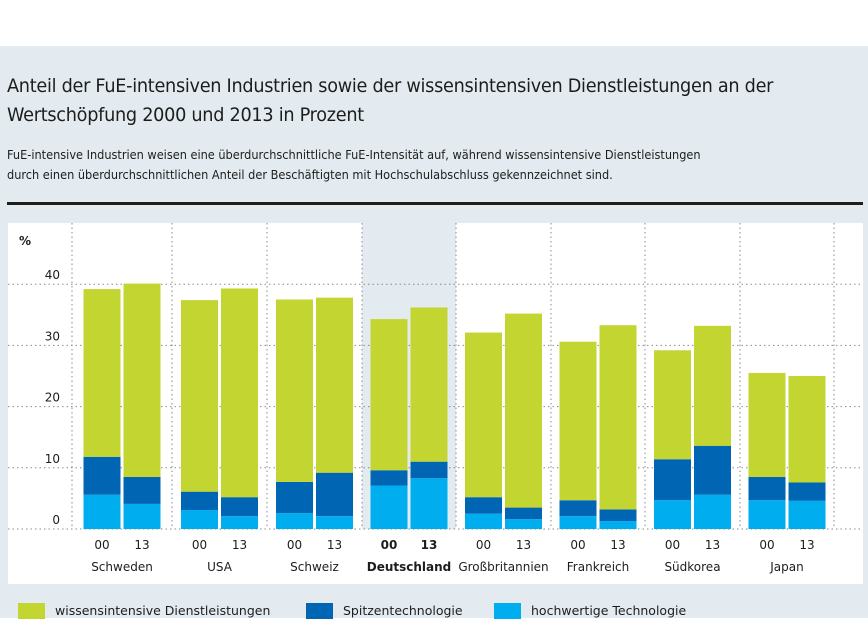 This screenshot has height=623, width=868. What do you see at coordinates (52, 398) in the screenshot?
I see `y-tick-label: 20` at bounding box center [52, 398].